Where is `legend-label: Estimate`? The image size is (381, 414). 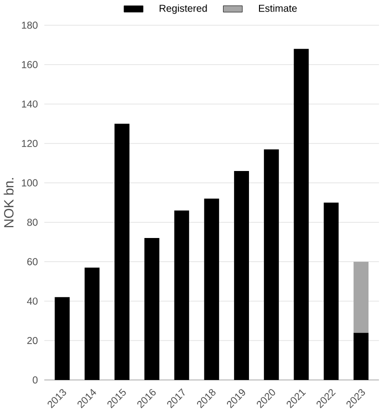
legend-label: Estimate is located at coordinates (277, 8).